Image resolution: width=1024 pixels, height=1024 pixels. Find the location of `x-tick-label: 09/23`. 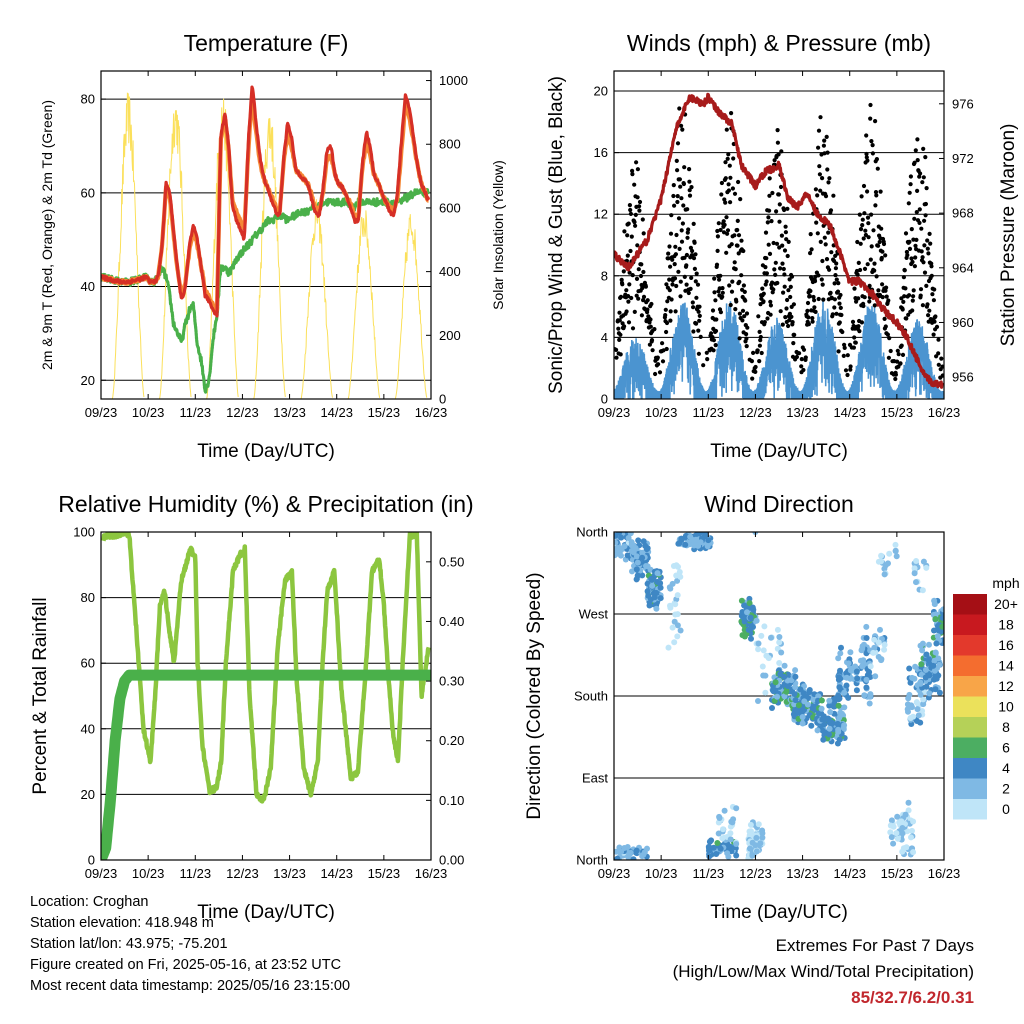

x-tick-label: 09/23 is located at coordinates (614, 412).